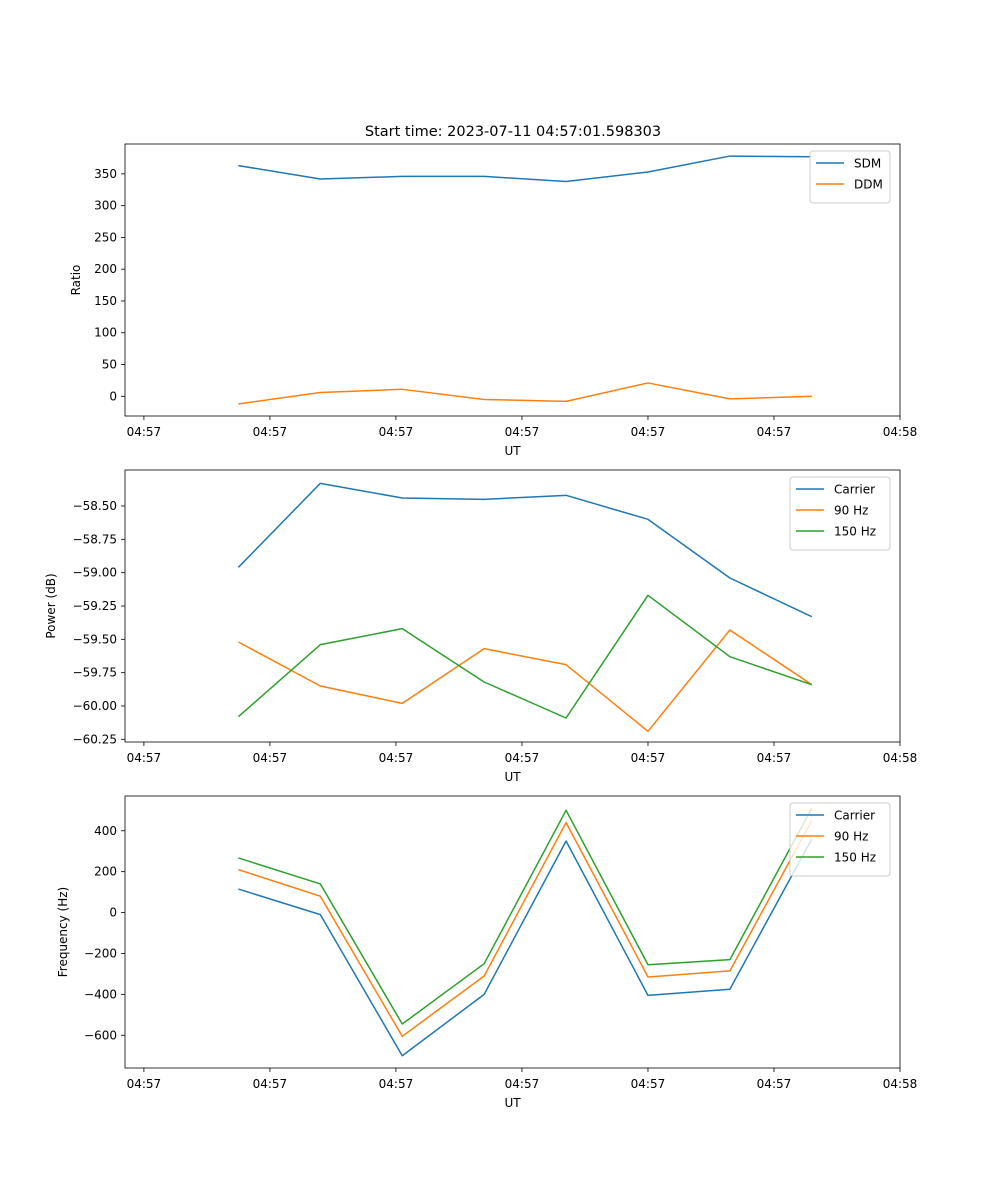 Image resolution: width=1000 pixels, height=1200 pixels. What do you see at coordinates (512, 1103) in the screenshot?
I see `frequency-x-axis-label: UT` at bounding box center [512, 1103].